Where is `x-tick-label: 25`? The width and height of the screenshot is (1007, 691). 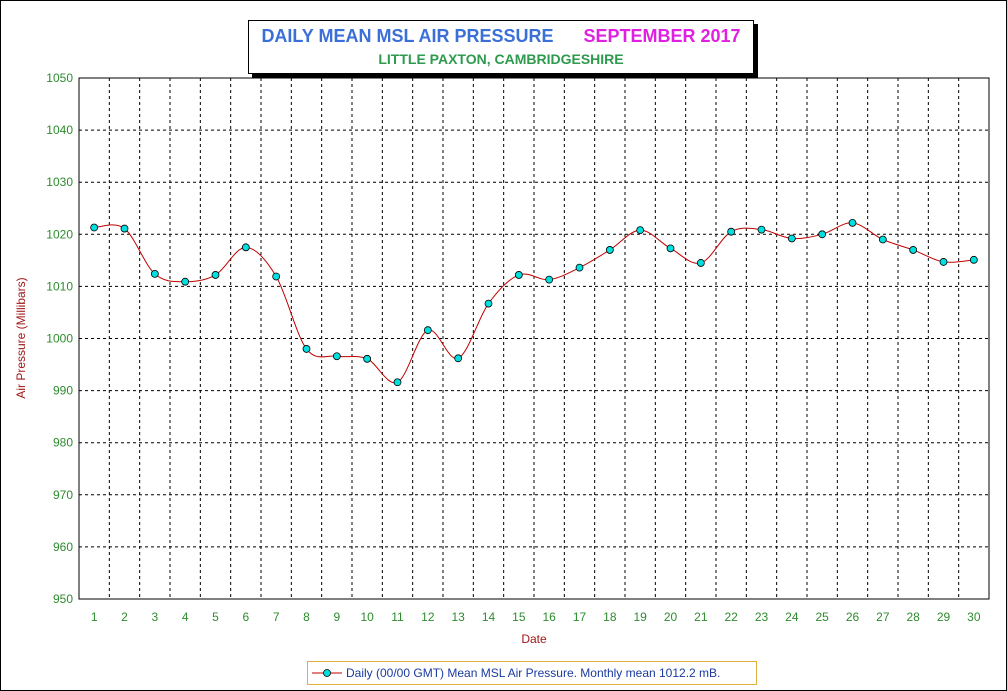
x-tick-label: 25 is located at coordinates (822, 617).